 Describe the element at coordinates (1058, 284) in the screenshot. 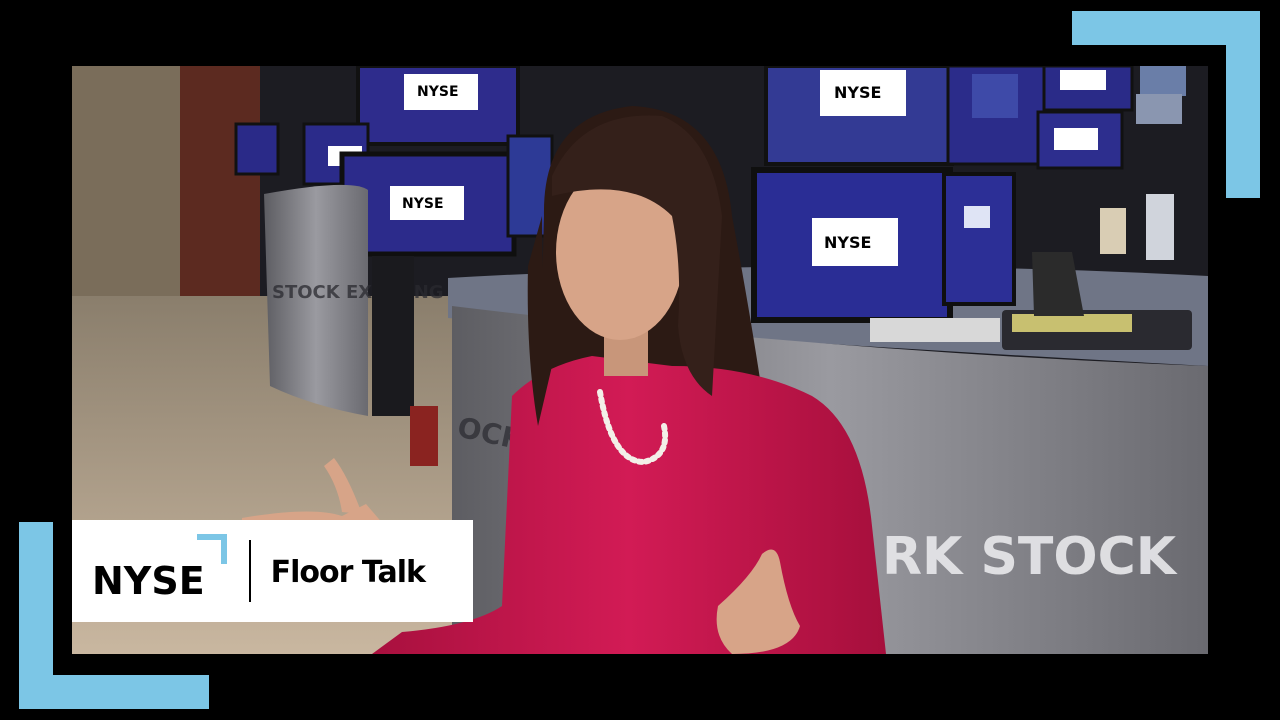

I see `telephone` at that location.